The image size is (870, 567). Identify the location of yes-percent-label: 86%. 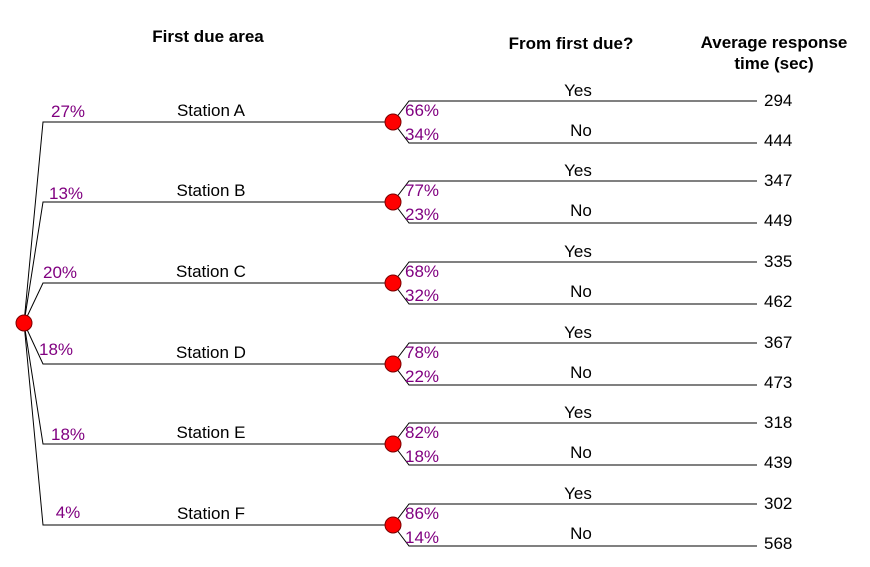
(422, 513).